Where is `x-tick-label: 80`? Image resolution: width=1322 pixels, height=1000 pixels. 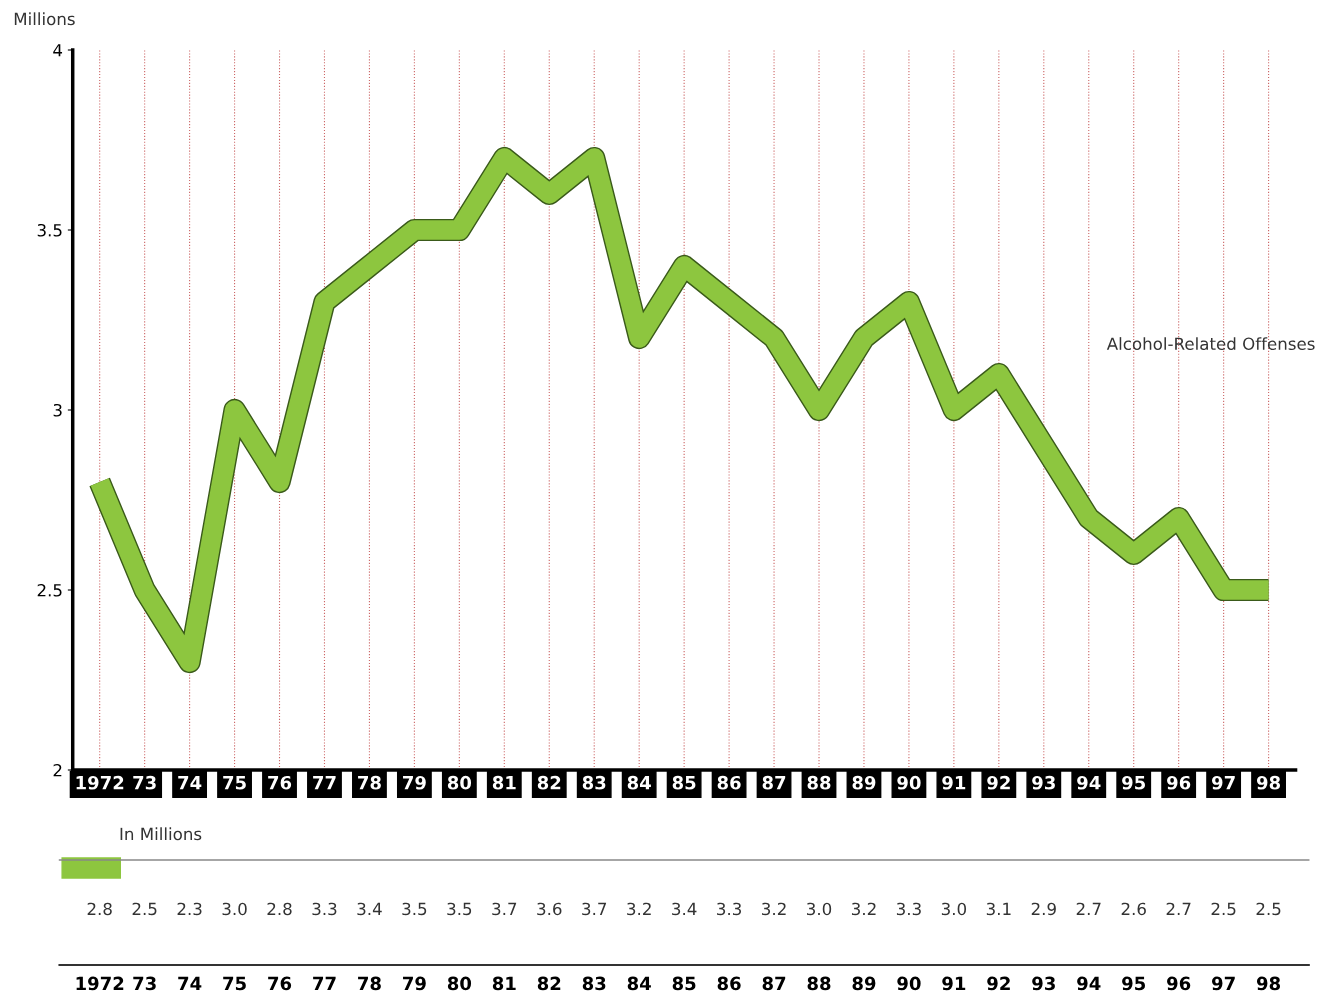 x-tick-label: 80 is located at coordinates (459, 782).